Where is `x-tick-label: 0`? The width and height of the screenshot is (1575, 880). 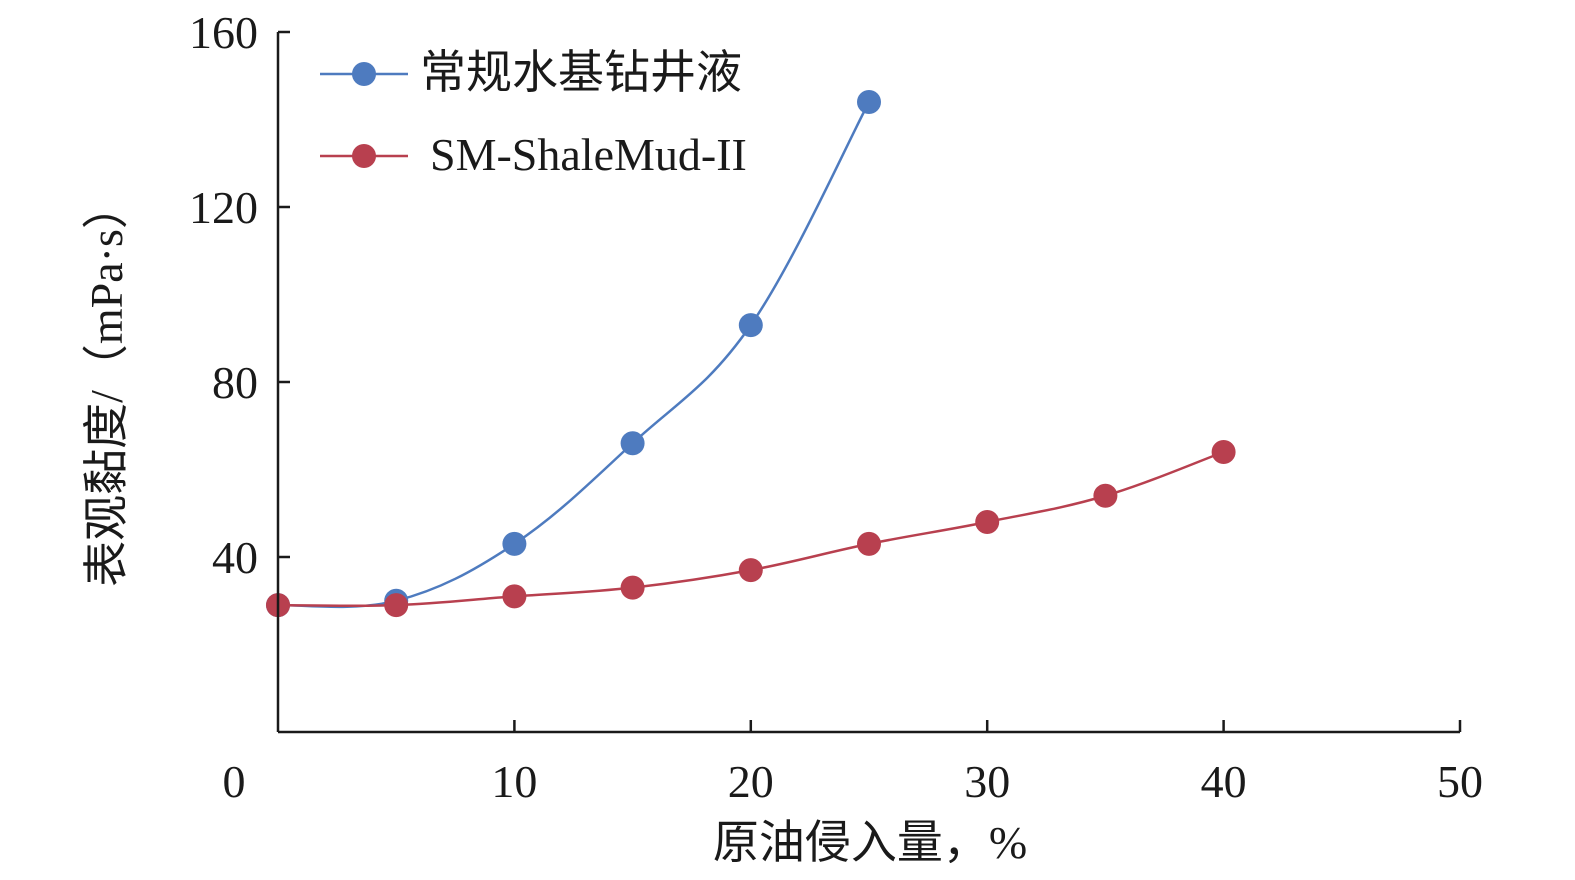 x-tick-label: 0 is located at coordinates (234, 781).